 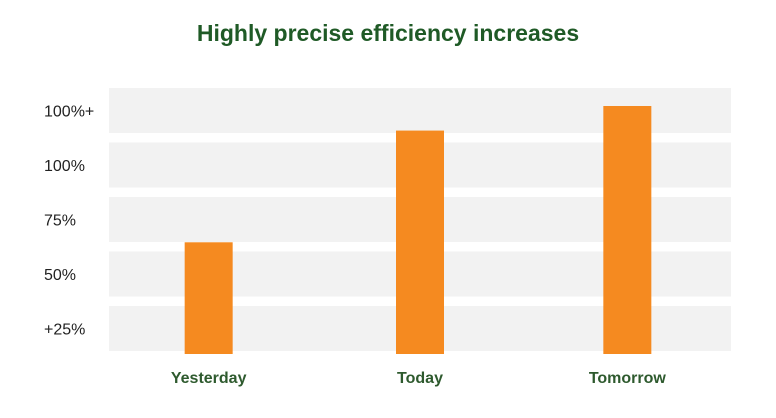 I want to click on y-tick-label: +25%, so click(x=64, y=330).